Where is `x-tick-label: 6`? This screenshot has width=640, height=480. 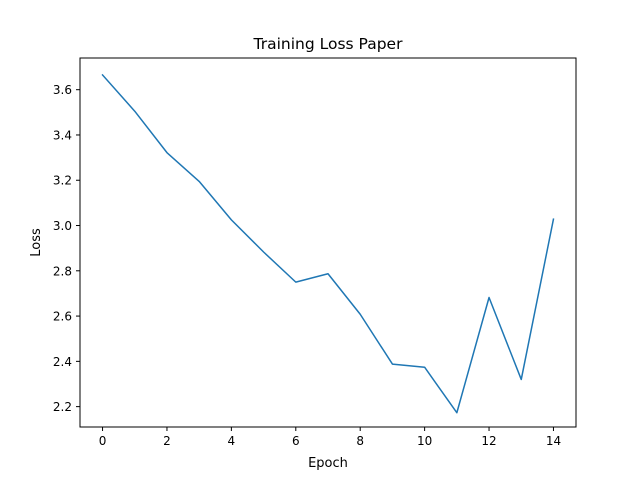
x-tick-label: 6 is located at coordinates (296, 441).